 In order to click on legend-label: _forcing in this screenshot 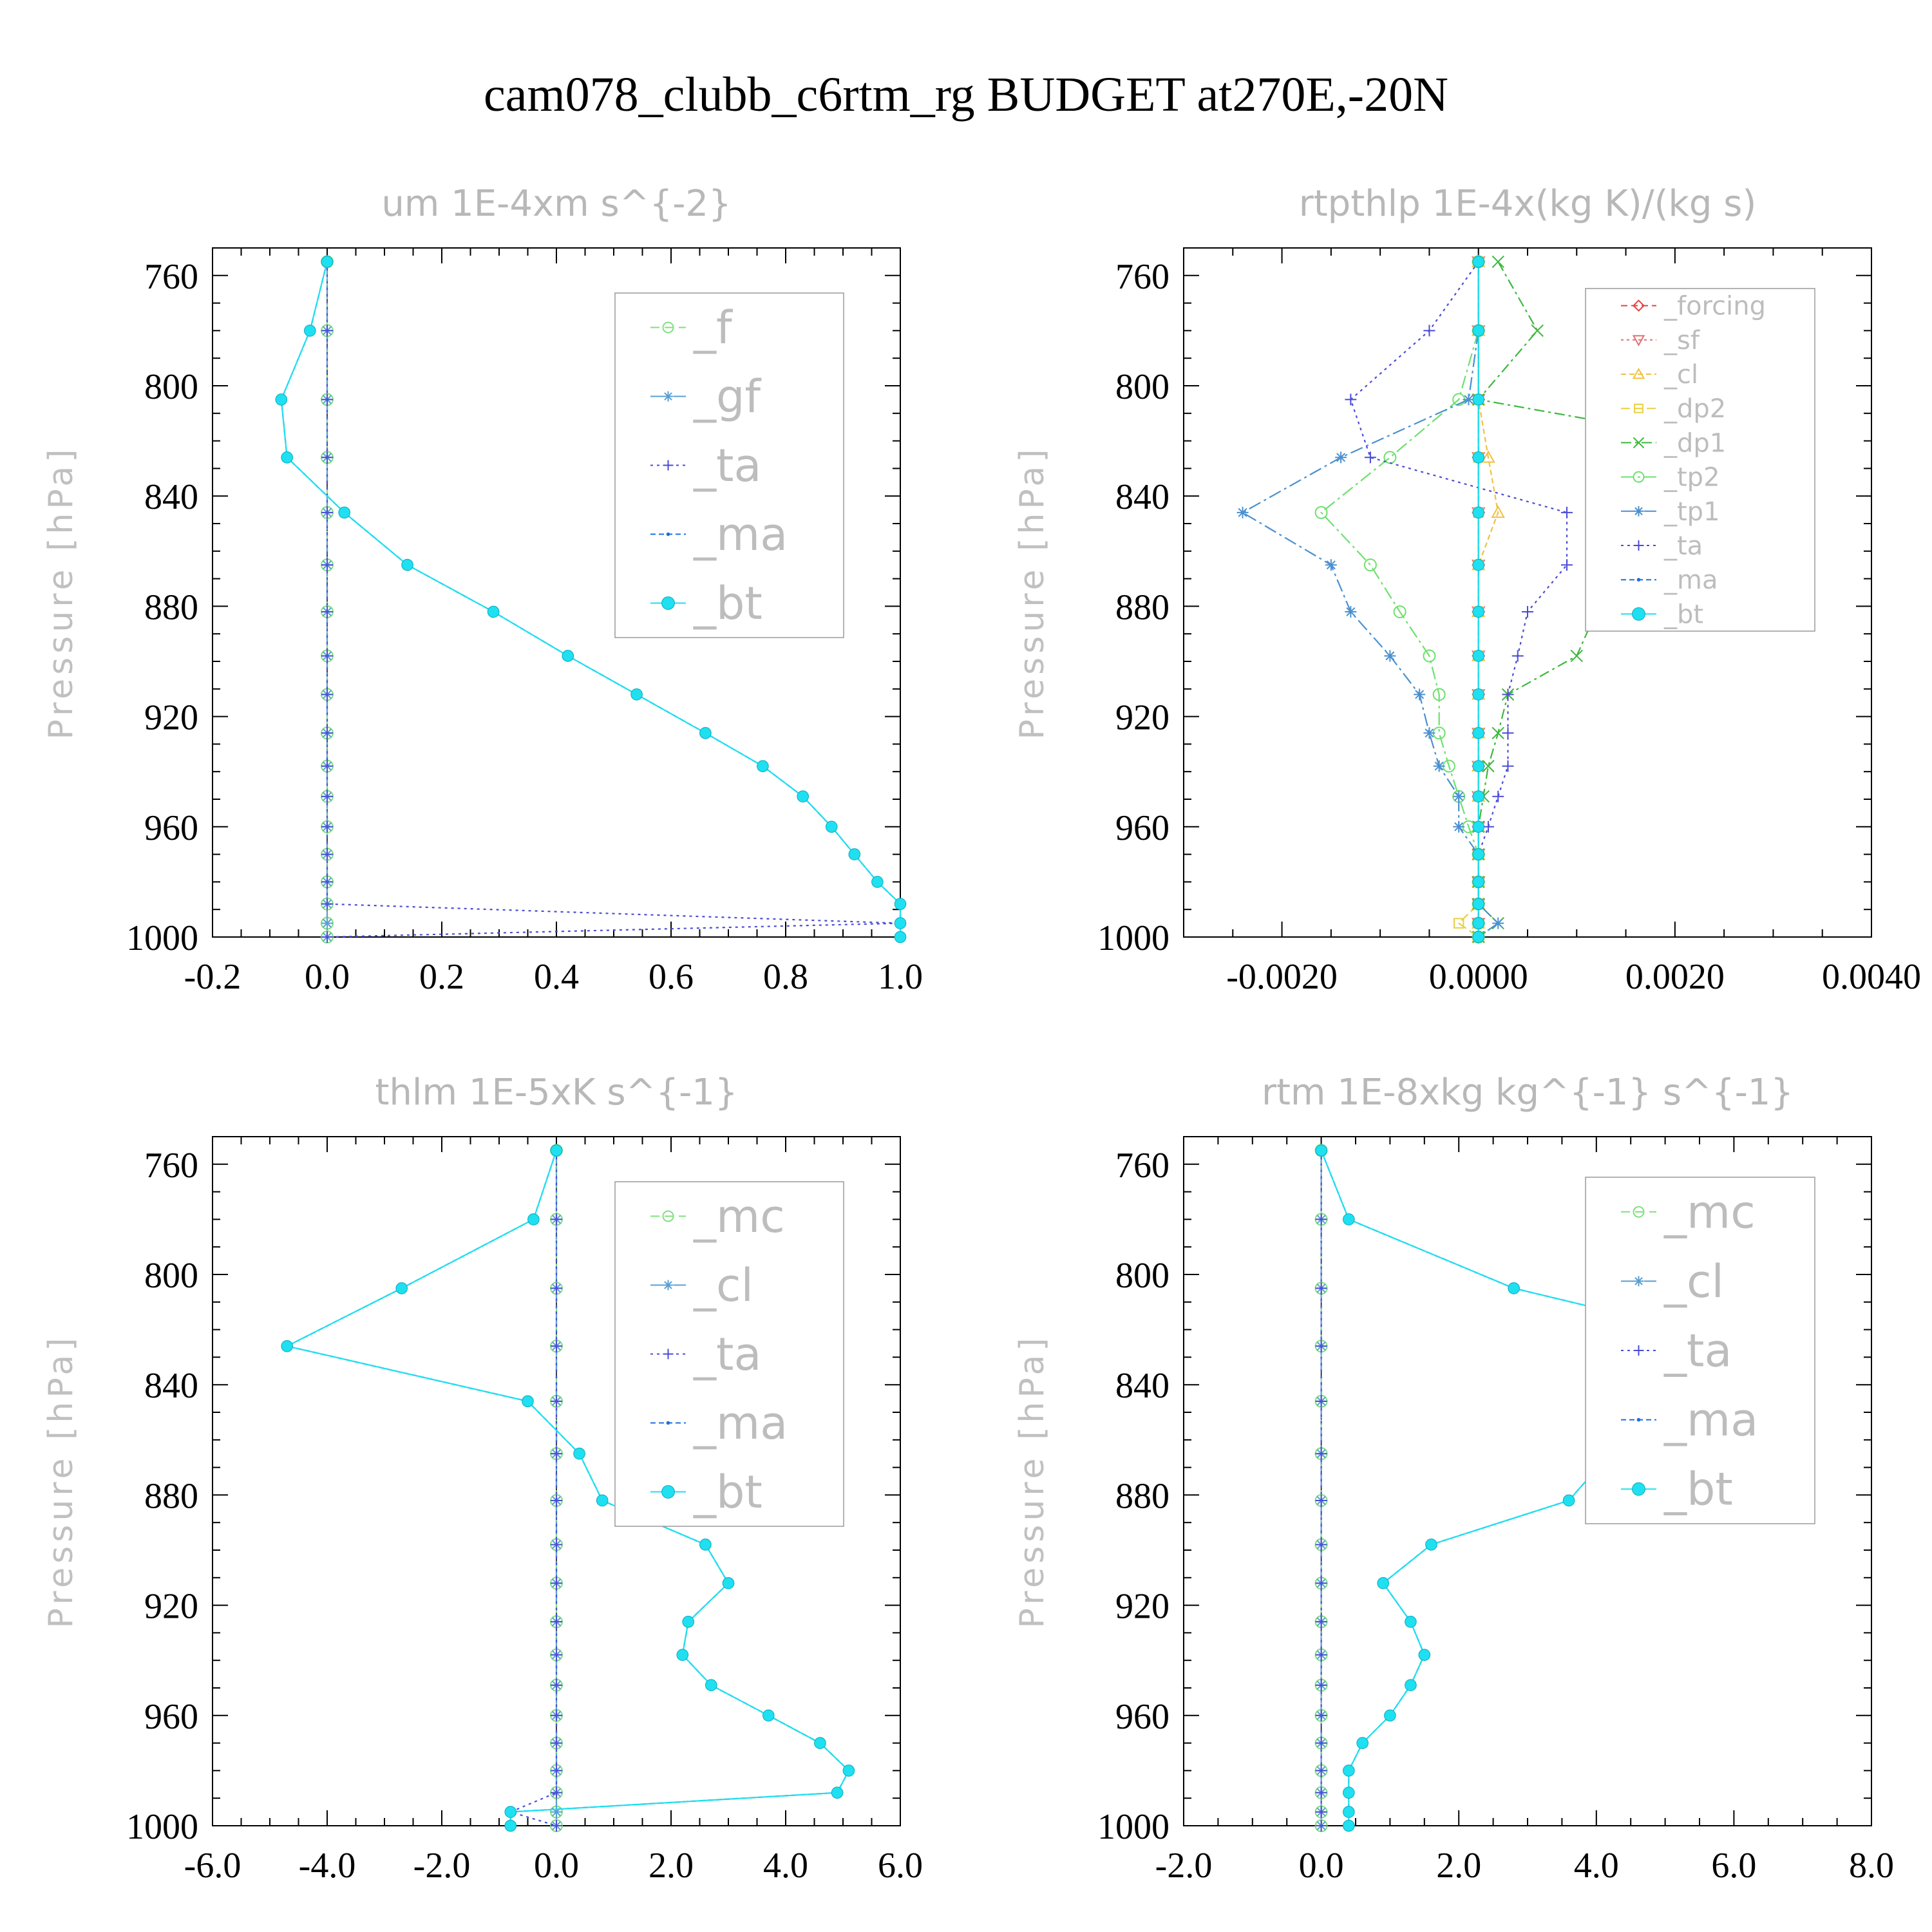, I will do `click(1715, 306)`.